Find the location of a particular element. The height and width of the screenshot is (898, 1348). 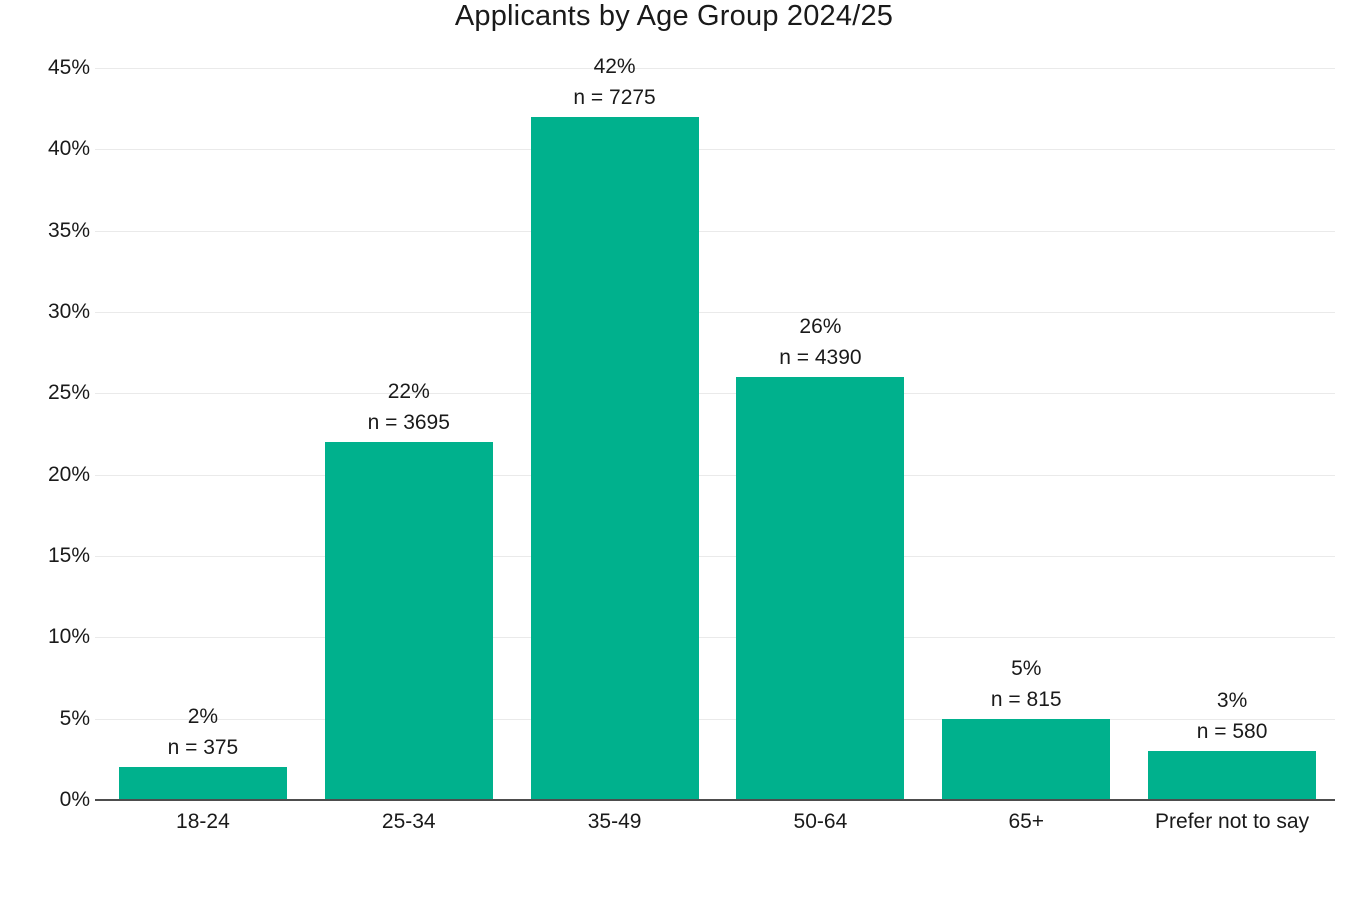

y-tick-label: 15% is located at coordinates (68, 555).